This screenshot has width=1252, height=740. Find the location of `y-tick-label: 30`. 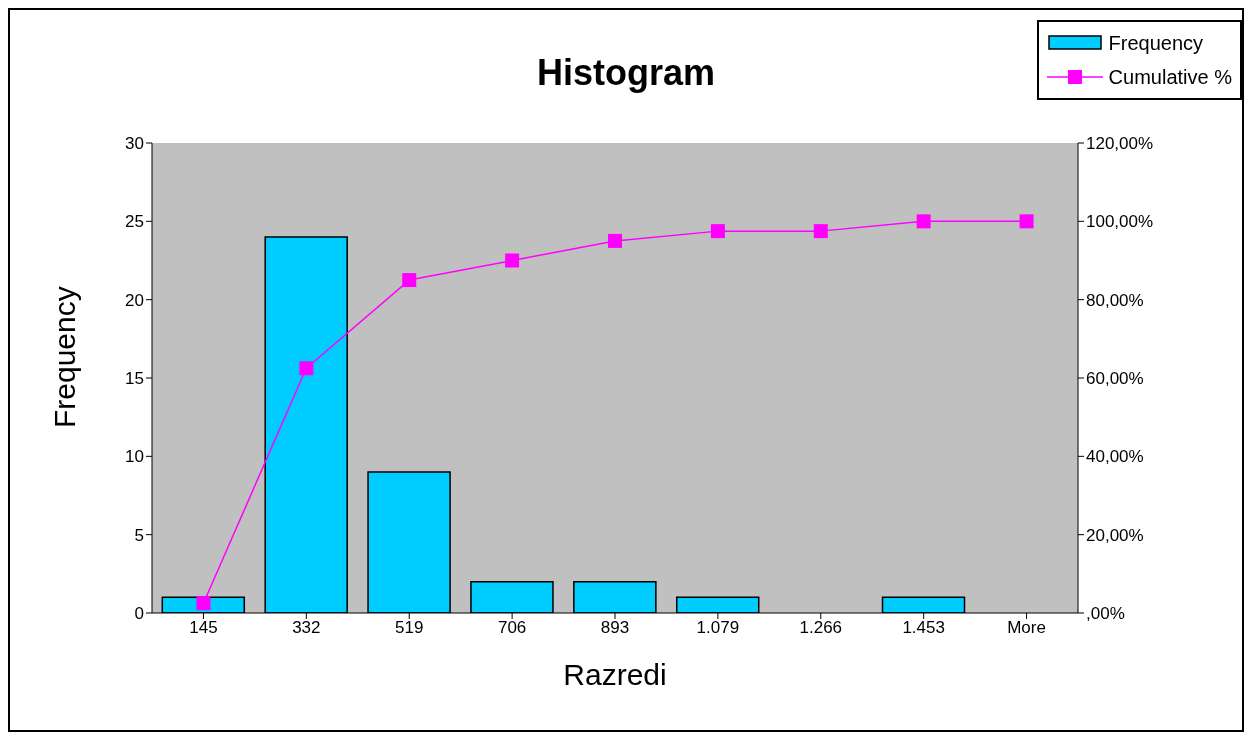

y-tick-label: 30 is located at coordinates (134, 144).